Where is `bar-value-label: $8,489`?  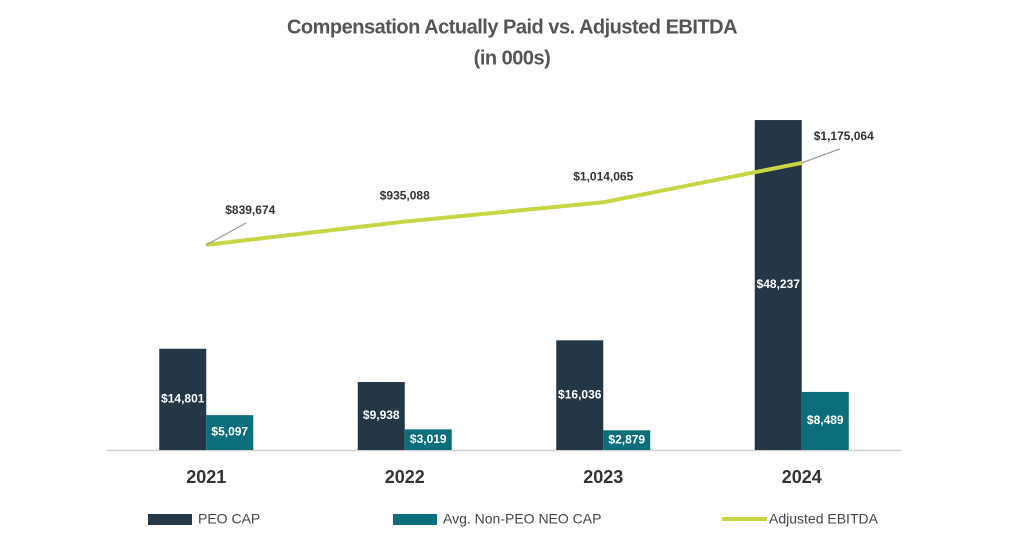
bar-value-label: $8,489 is located at coordinates (825, 420).